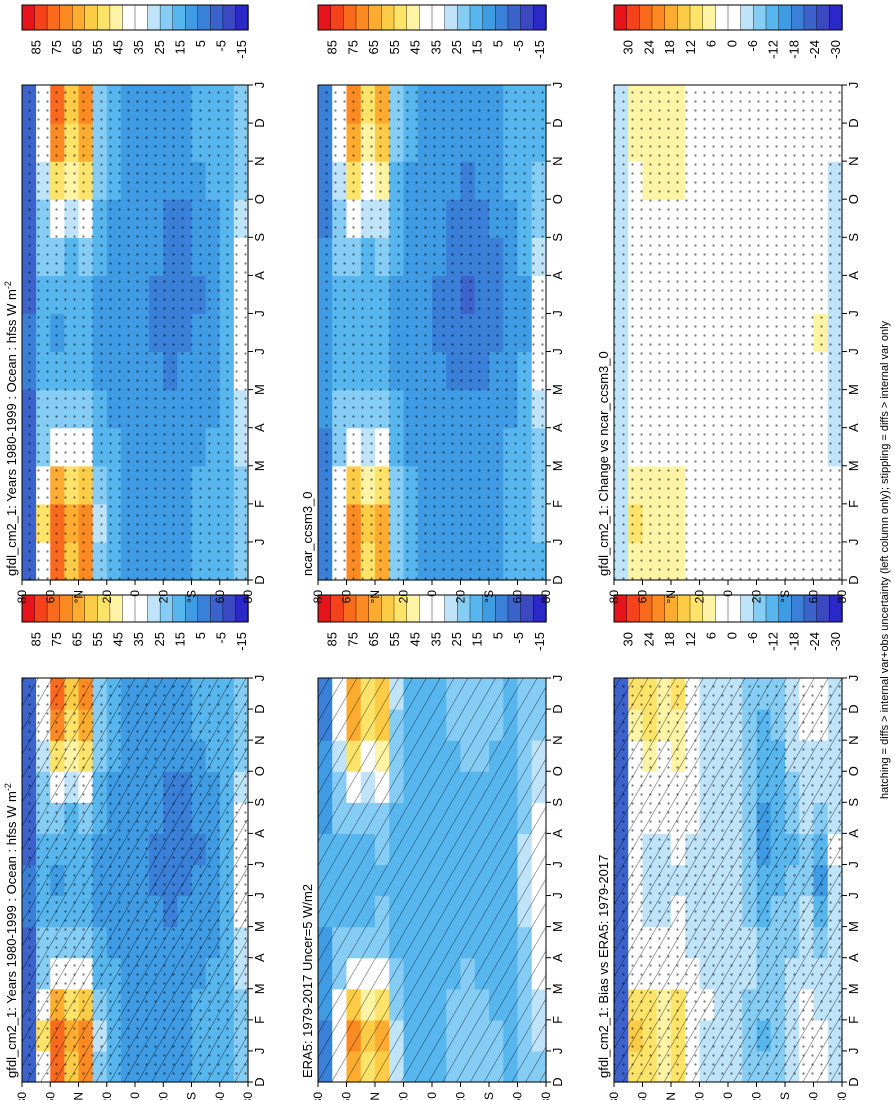  I want to click on panel-title: gfdl_cm2_1: Change vs ncar_ccsm3_0, so click(603, 463).